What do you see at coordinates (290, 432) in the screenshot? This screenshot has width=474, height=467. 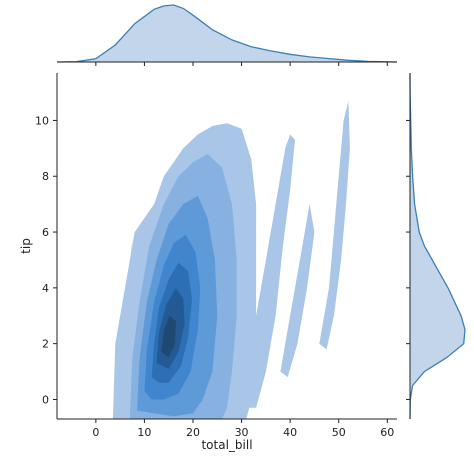 I see `x-tick-label: 40` at bounding box center [290, 432].